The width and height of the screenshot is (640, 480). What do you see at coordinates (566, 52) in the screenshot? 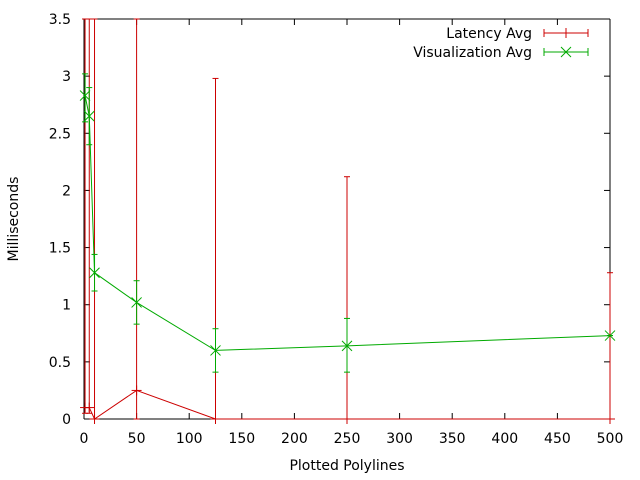
I see `legend-marker` at bounding box center [566, 52].